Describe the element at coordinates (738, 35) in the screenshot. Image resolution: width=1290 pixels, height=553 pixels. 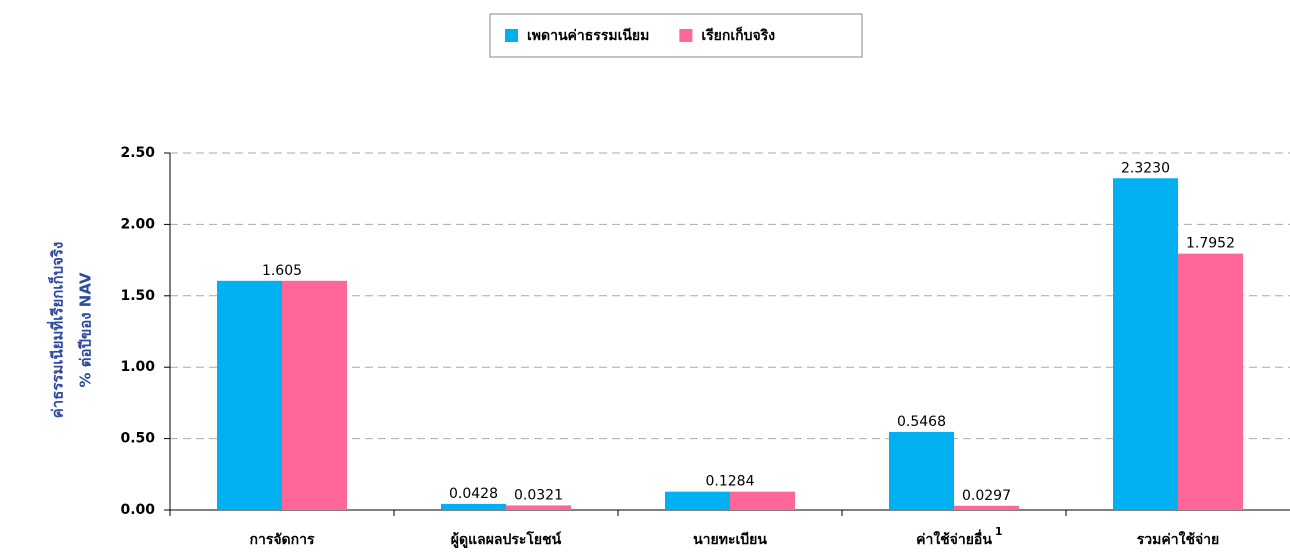
I see `legend-label: เรียกเก็บจริง` at that location.